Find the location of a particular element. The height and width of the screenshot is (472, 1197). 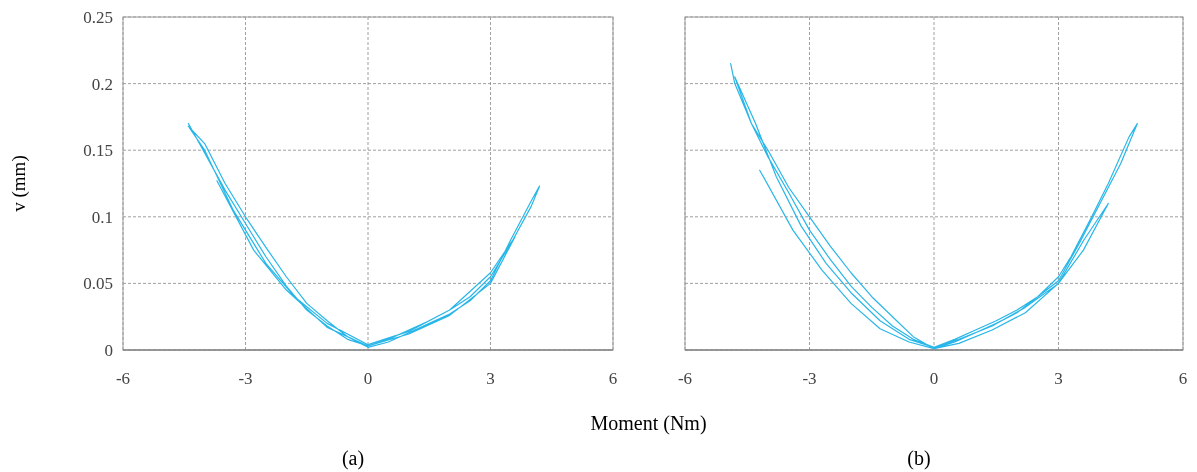

y-axis-title: v (mm) is located at coordinates (19, 183).